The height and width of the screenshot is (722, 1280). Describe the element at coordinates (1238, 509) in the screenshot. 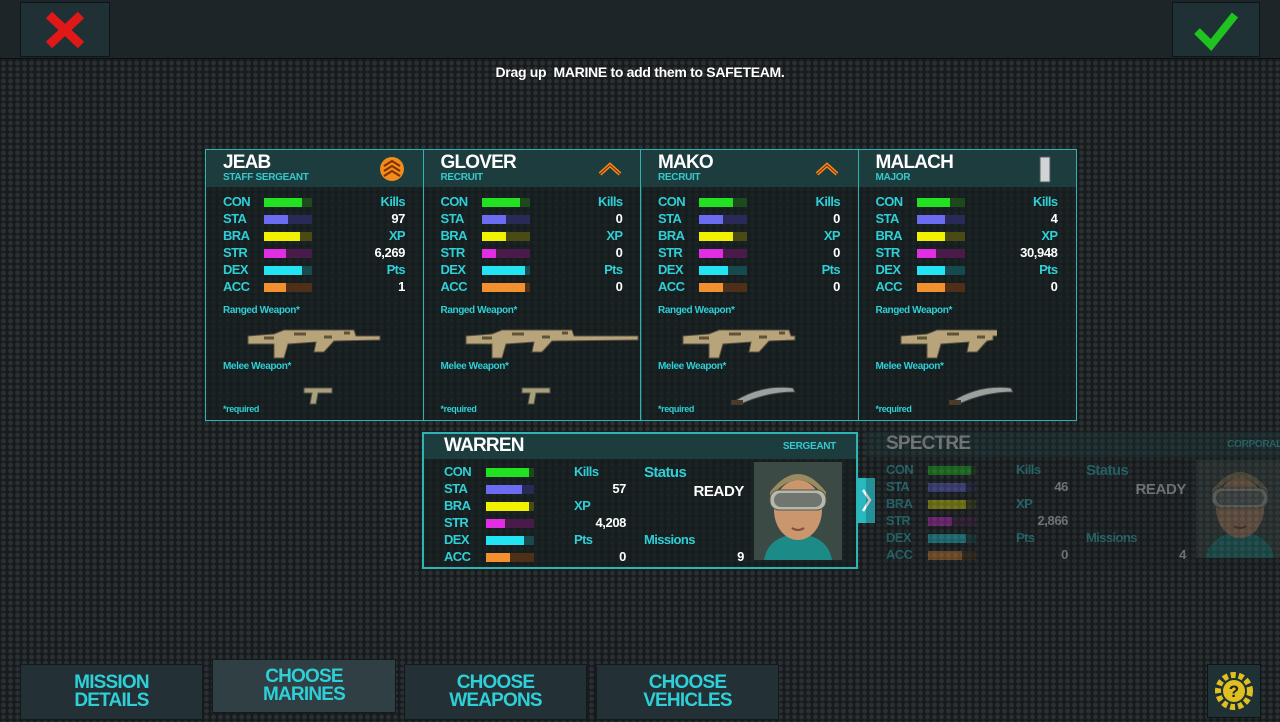

I see `portrait` at that location.